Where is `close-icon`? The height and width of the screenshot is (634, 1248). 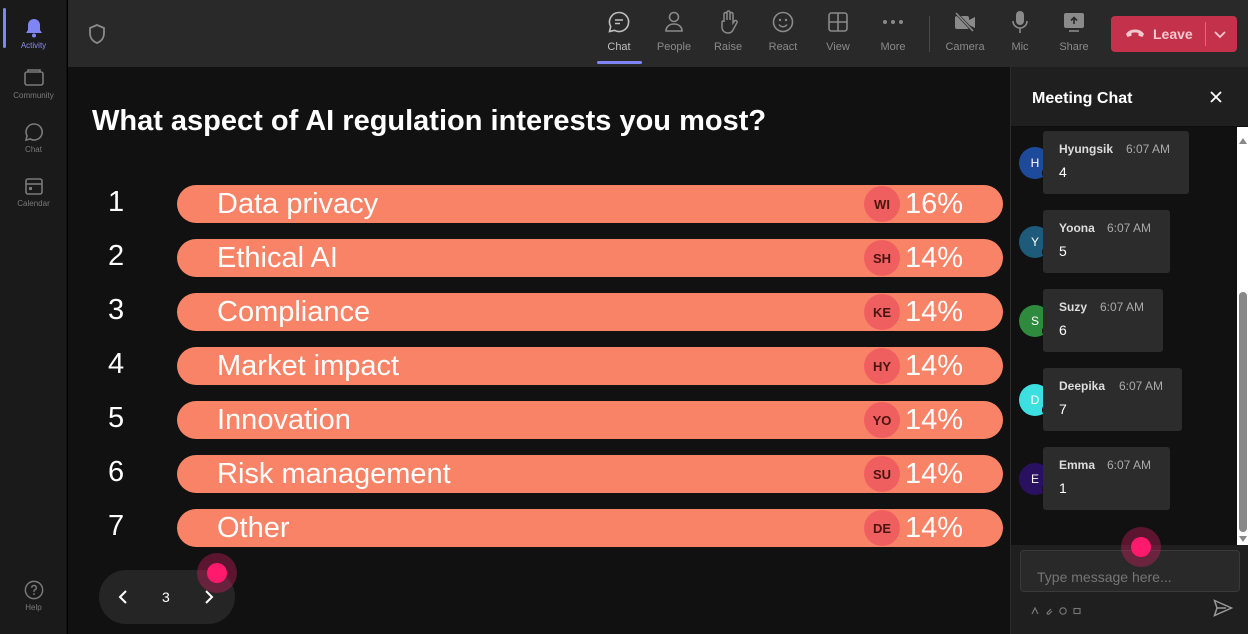
close-icon is located at coordinates (1216, 99).